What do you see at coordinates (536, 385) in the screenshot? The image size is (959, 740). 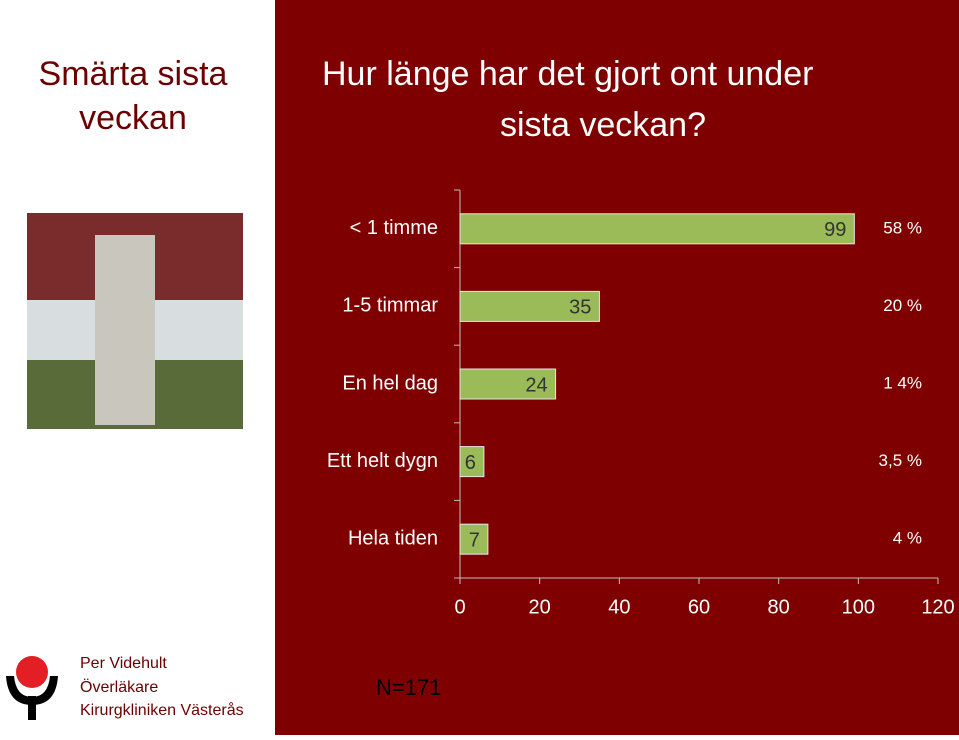 I see `value-label: 24` at bounding box center [536, 385].